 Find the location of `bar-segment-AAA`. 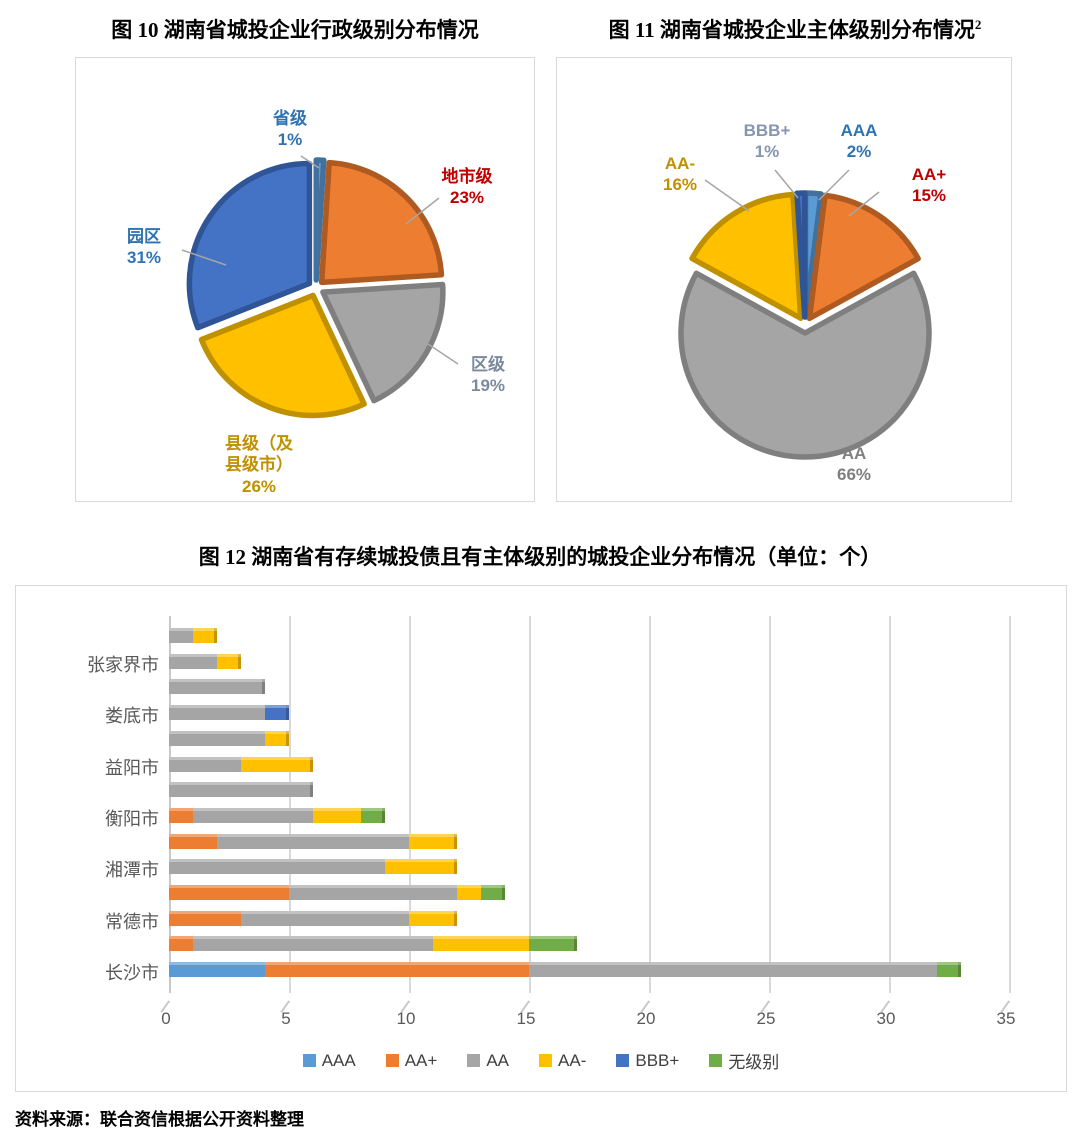

bar-segment-AAA is located at coordinates (217, 970).